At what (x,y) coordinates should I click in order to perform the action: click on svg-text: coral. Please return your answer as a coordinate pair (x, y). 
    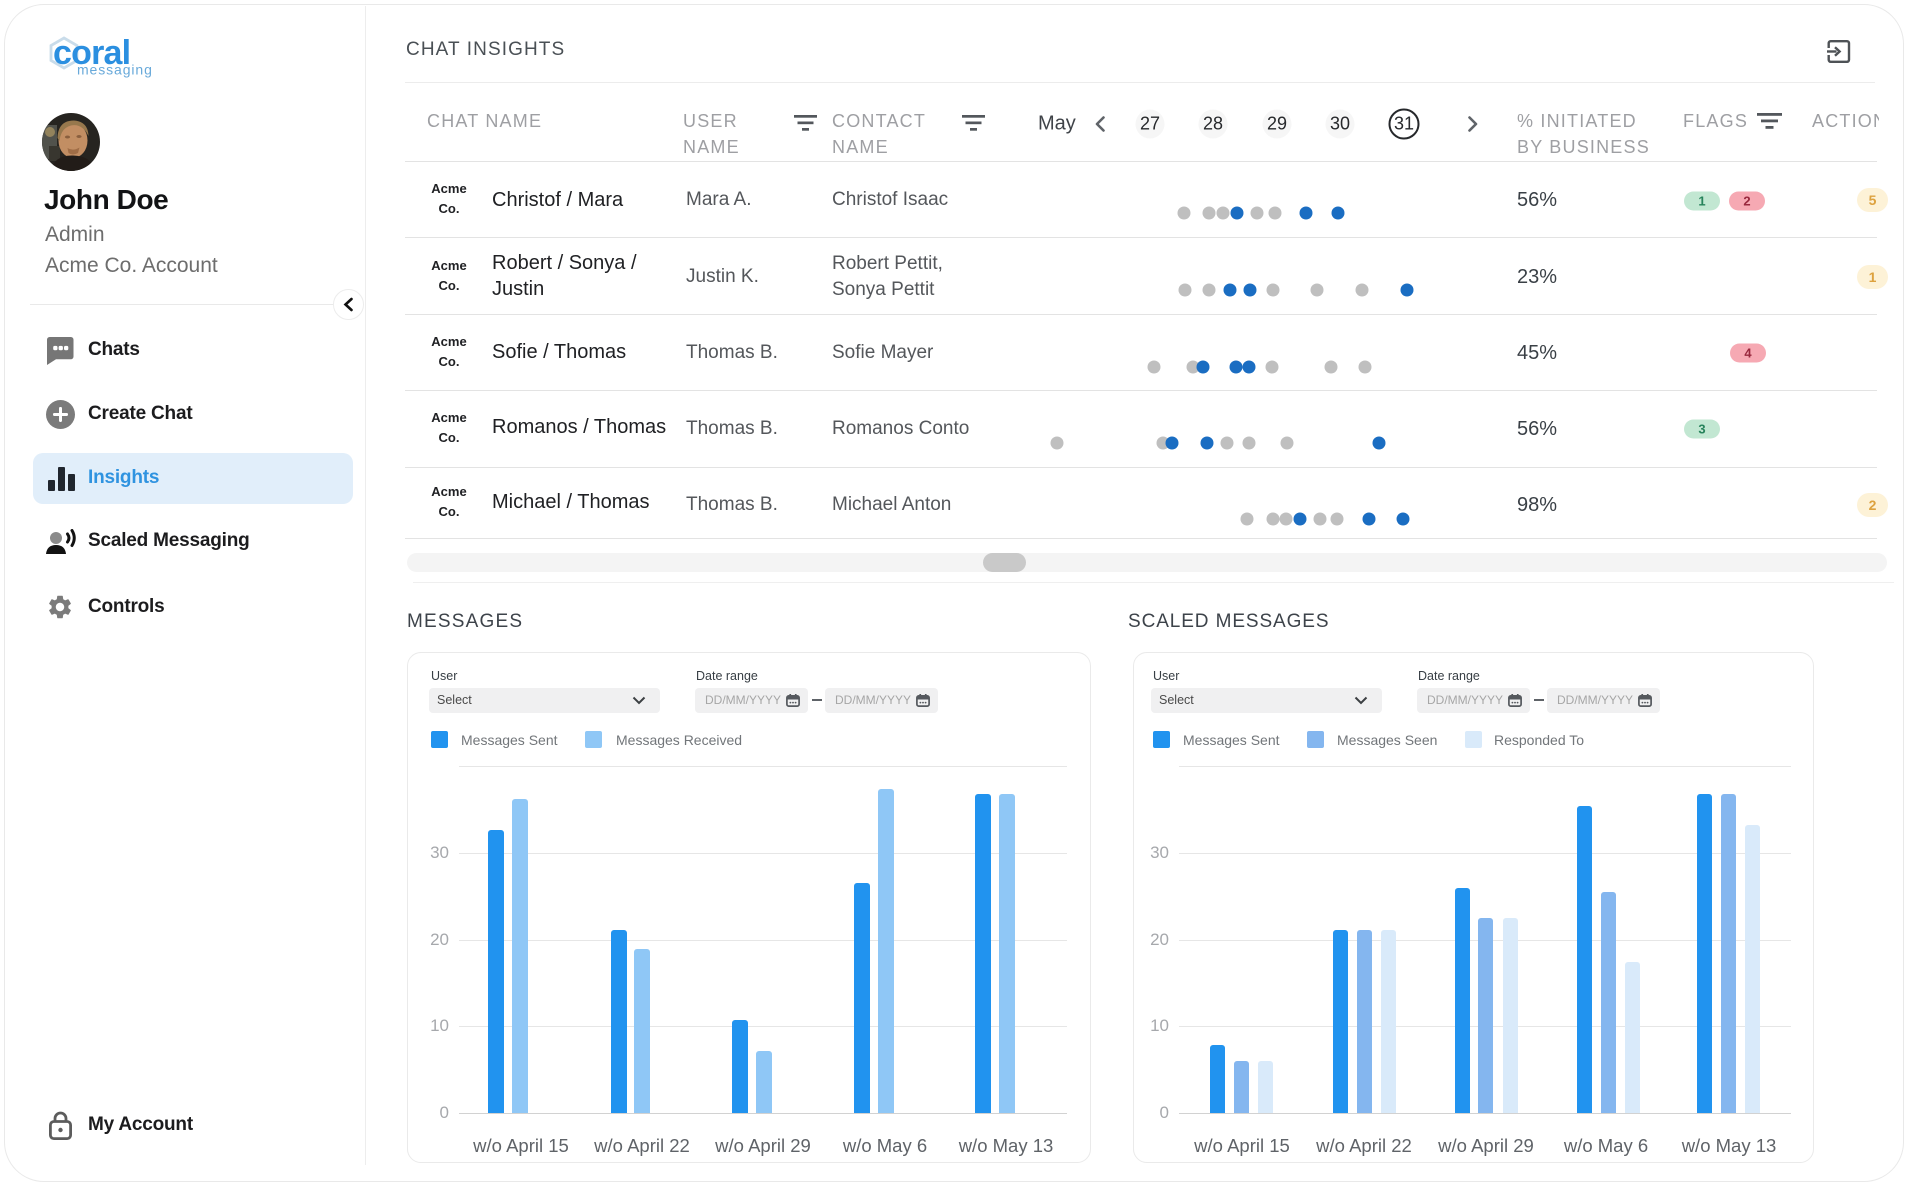
    Looking at the image, I should click on (91, 53).